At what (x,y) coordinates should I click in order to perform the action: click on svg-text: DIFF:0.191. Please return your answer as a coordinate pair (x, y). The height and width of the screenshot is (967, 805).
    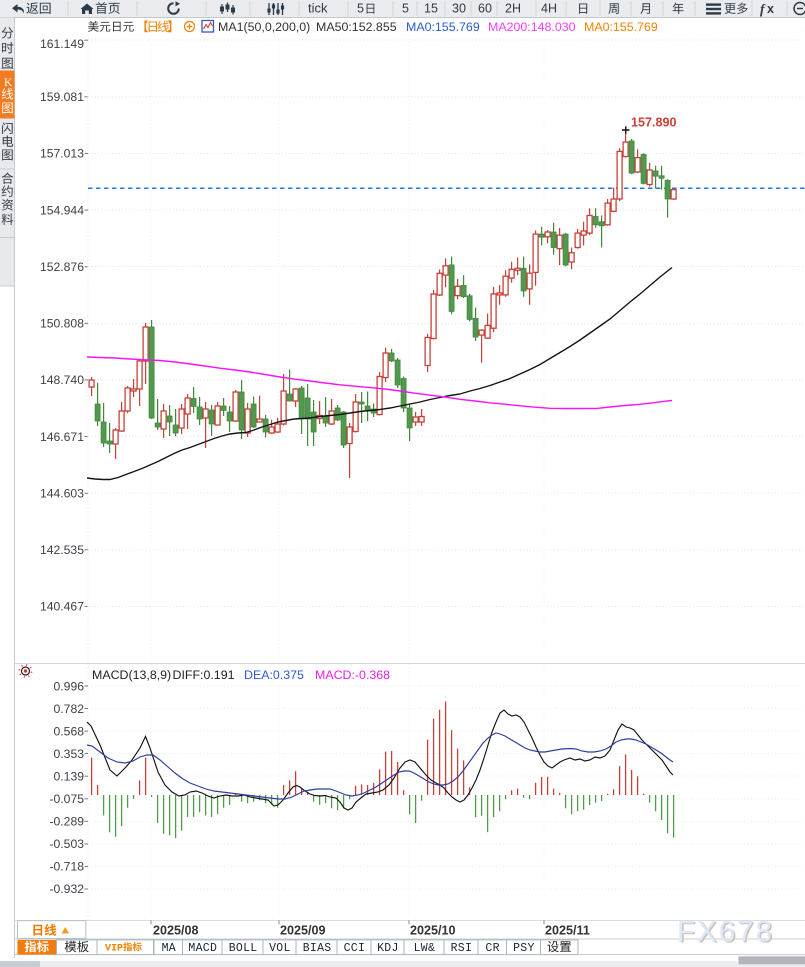
    Looking at the image, I should click on (204, 675).